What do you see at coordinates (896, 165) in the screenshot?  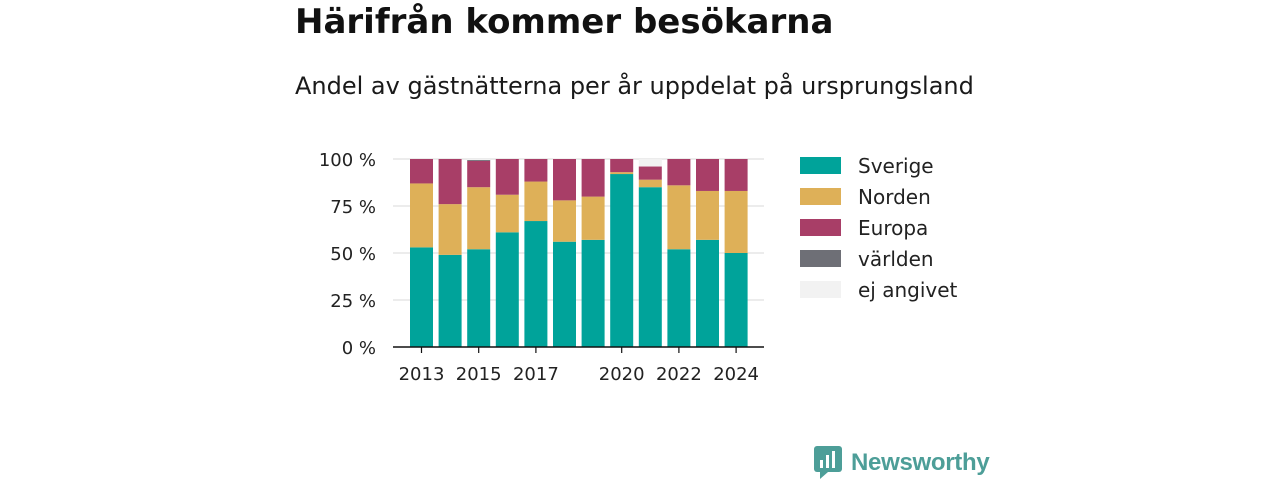 I see `legend-label: Sverige` at bounding box center [896, 165].